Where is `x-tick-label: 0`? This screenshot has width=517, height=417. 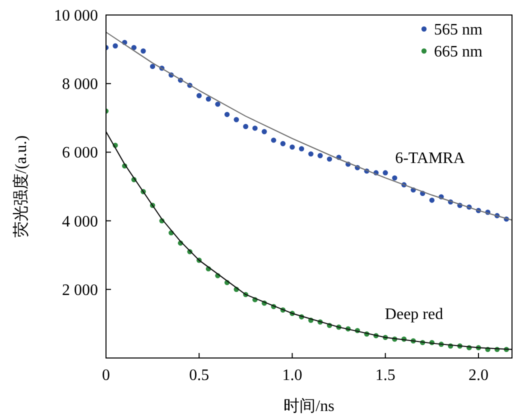 x-tick-label: 0 is located at coordinates (106, 375).